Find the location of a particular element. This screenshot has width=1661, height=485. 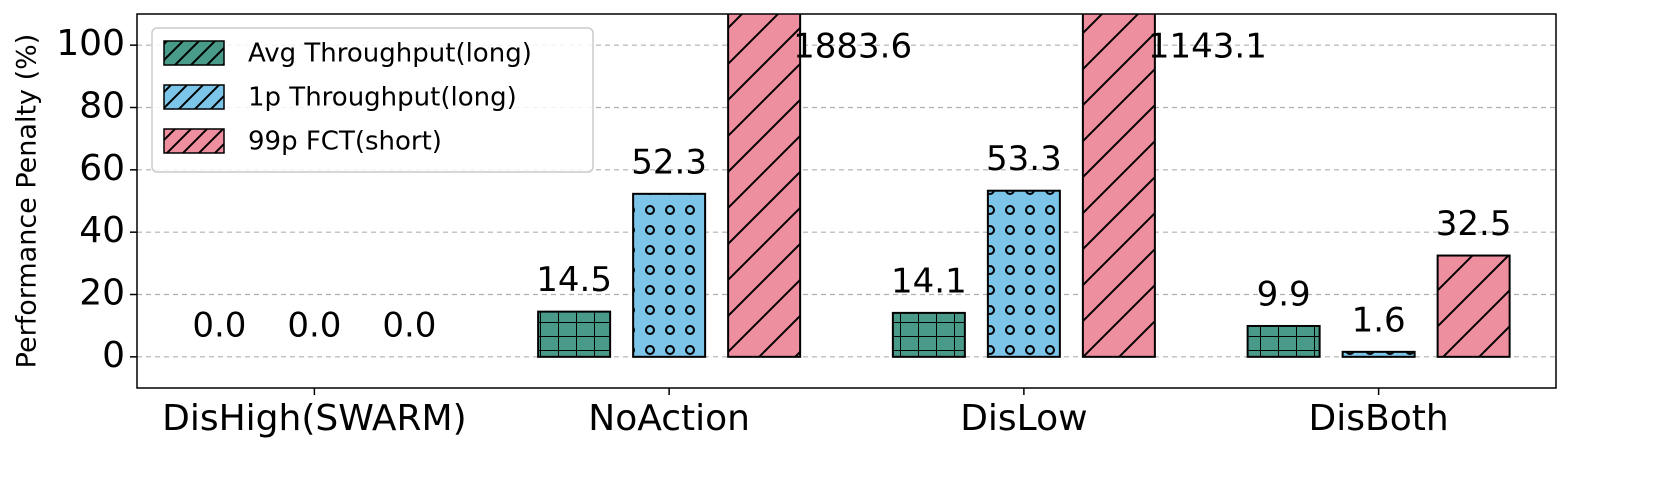

value-label: 9.9 is located at coordinates (1284, 294).